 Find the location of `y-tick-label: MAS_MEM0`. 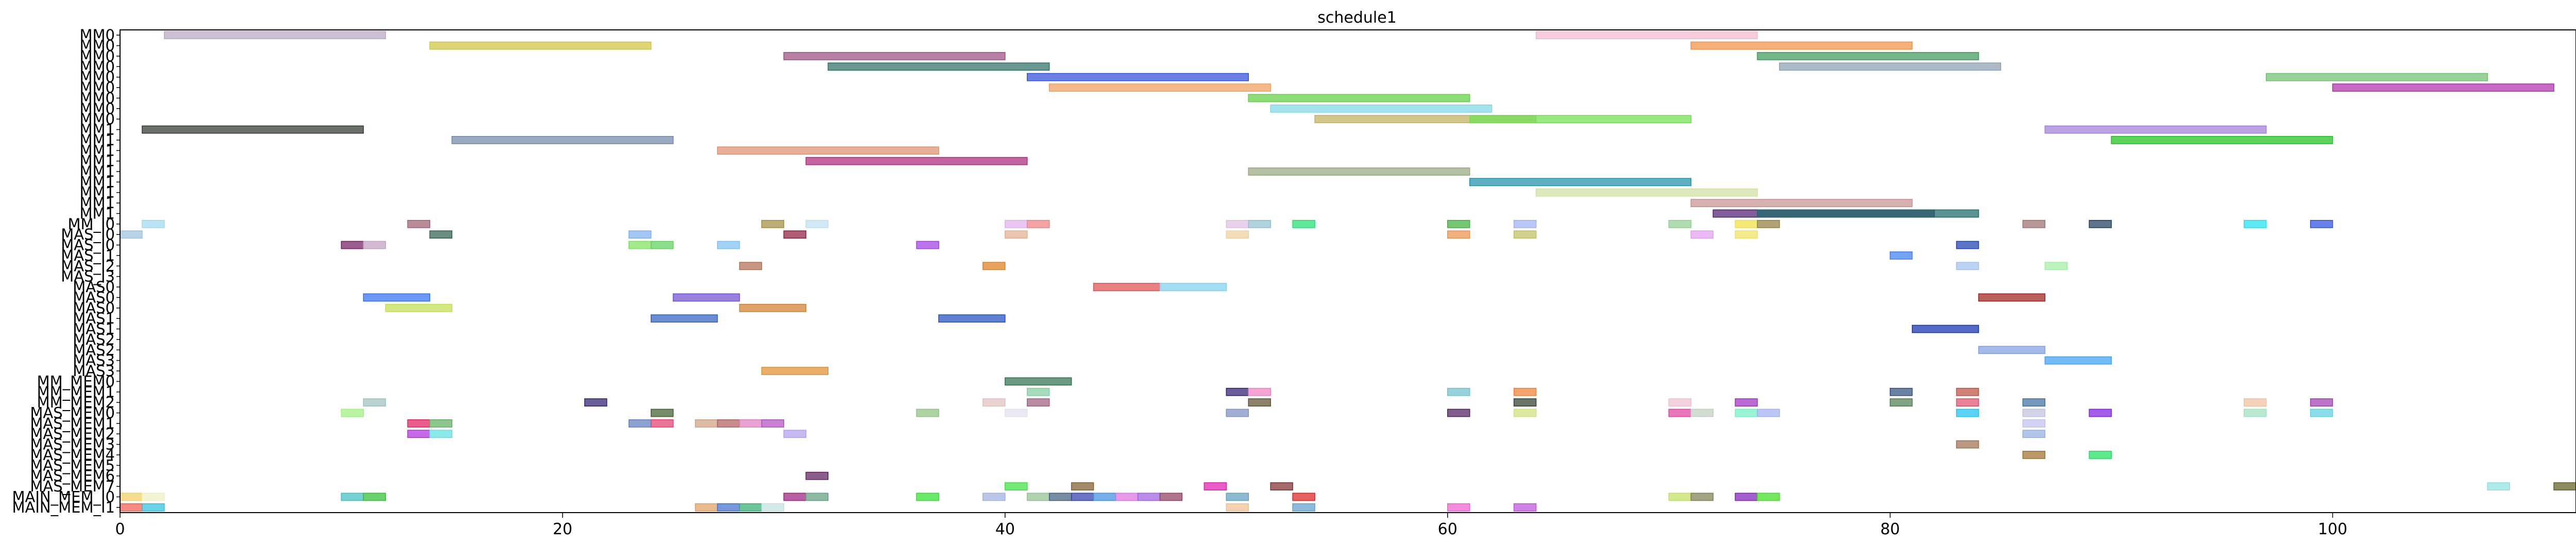

y-tick-label: MAS_MEM0 is located at coordinates (72, 412).